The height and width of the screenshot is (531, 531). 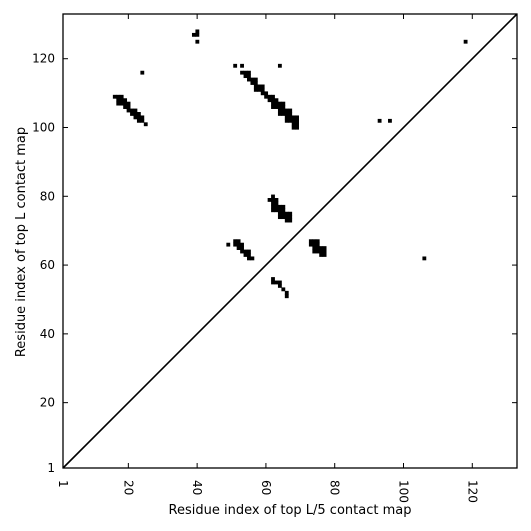 What do you see at coordinates (404, 491) in the screenshot?
I see `x-tick-label: 100` at bounding box center [404, 491].